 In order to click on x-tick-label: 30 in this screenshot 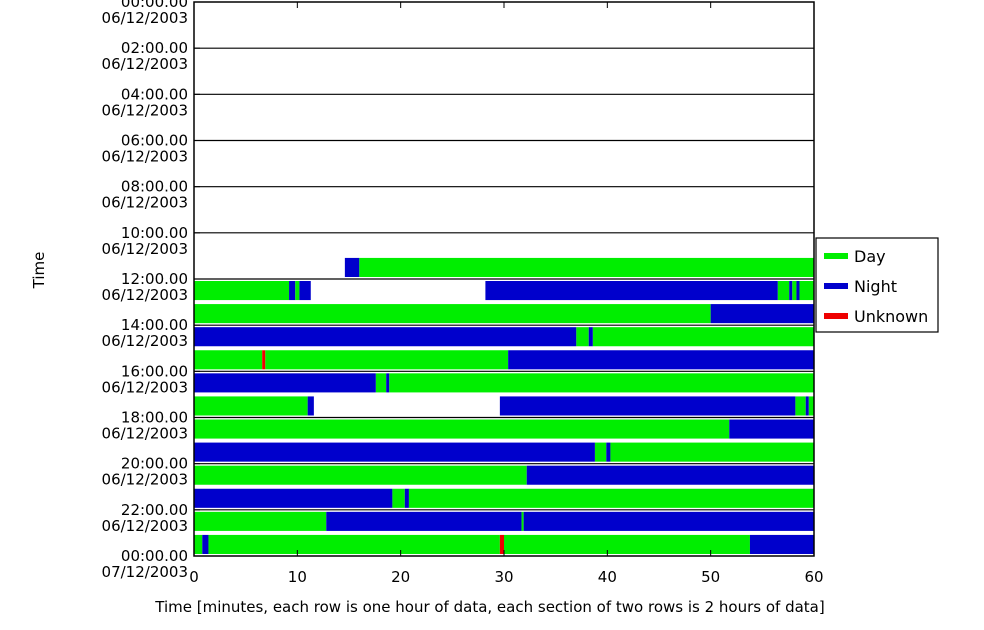, I will do `click(503, 577)`.